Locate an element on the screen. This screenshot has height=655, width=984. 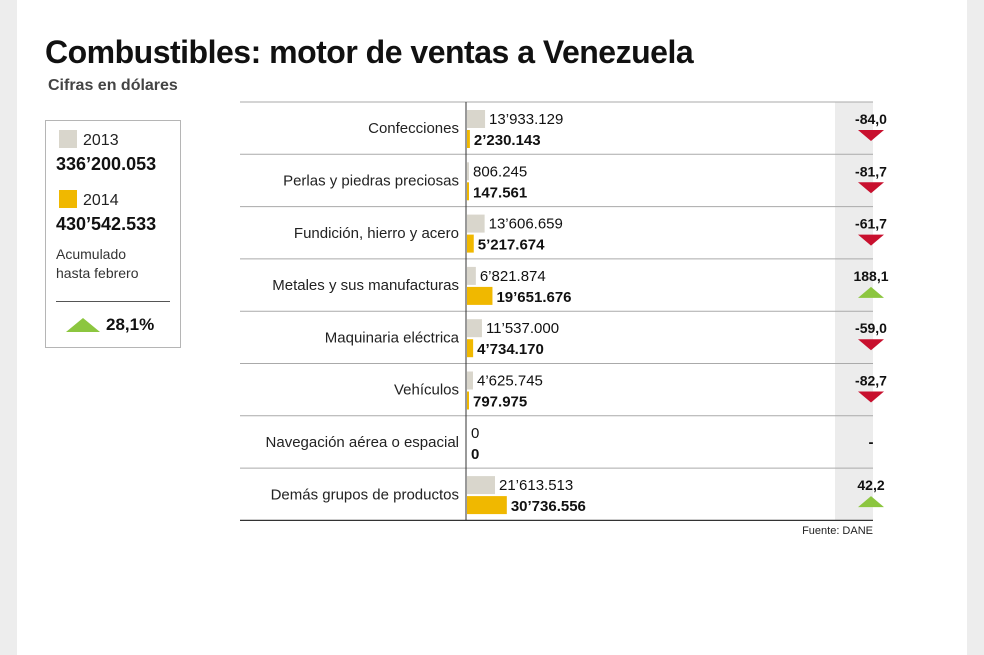
category-label: Metales y sus manufacturas is located at coordinates (365, 285).